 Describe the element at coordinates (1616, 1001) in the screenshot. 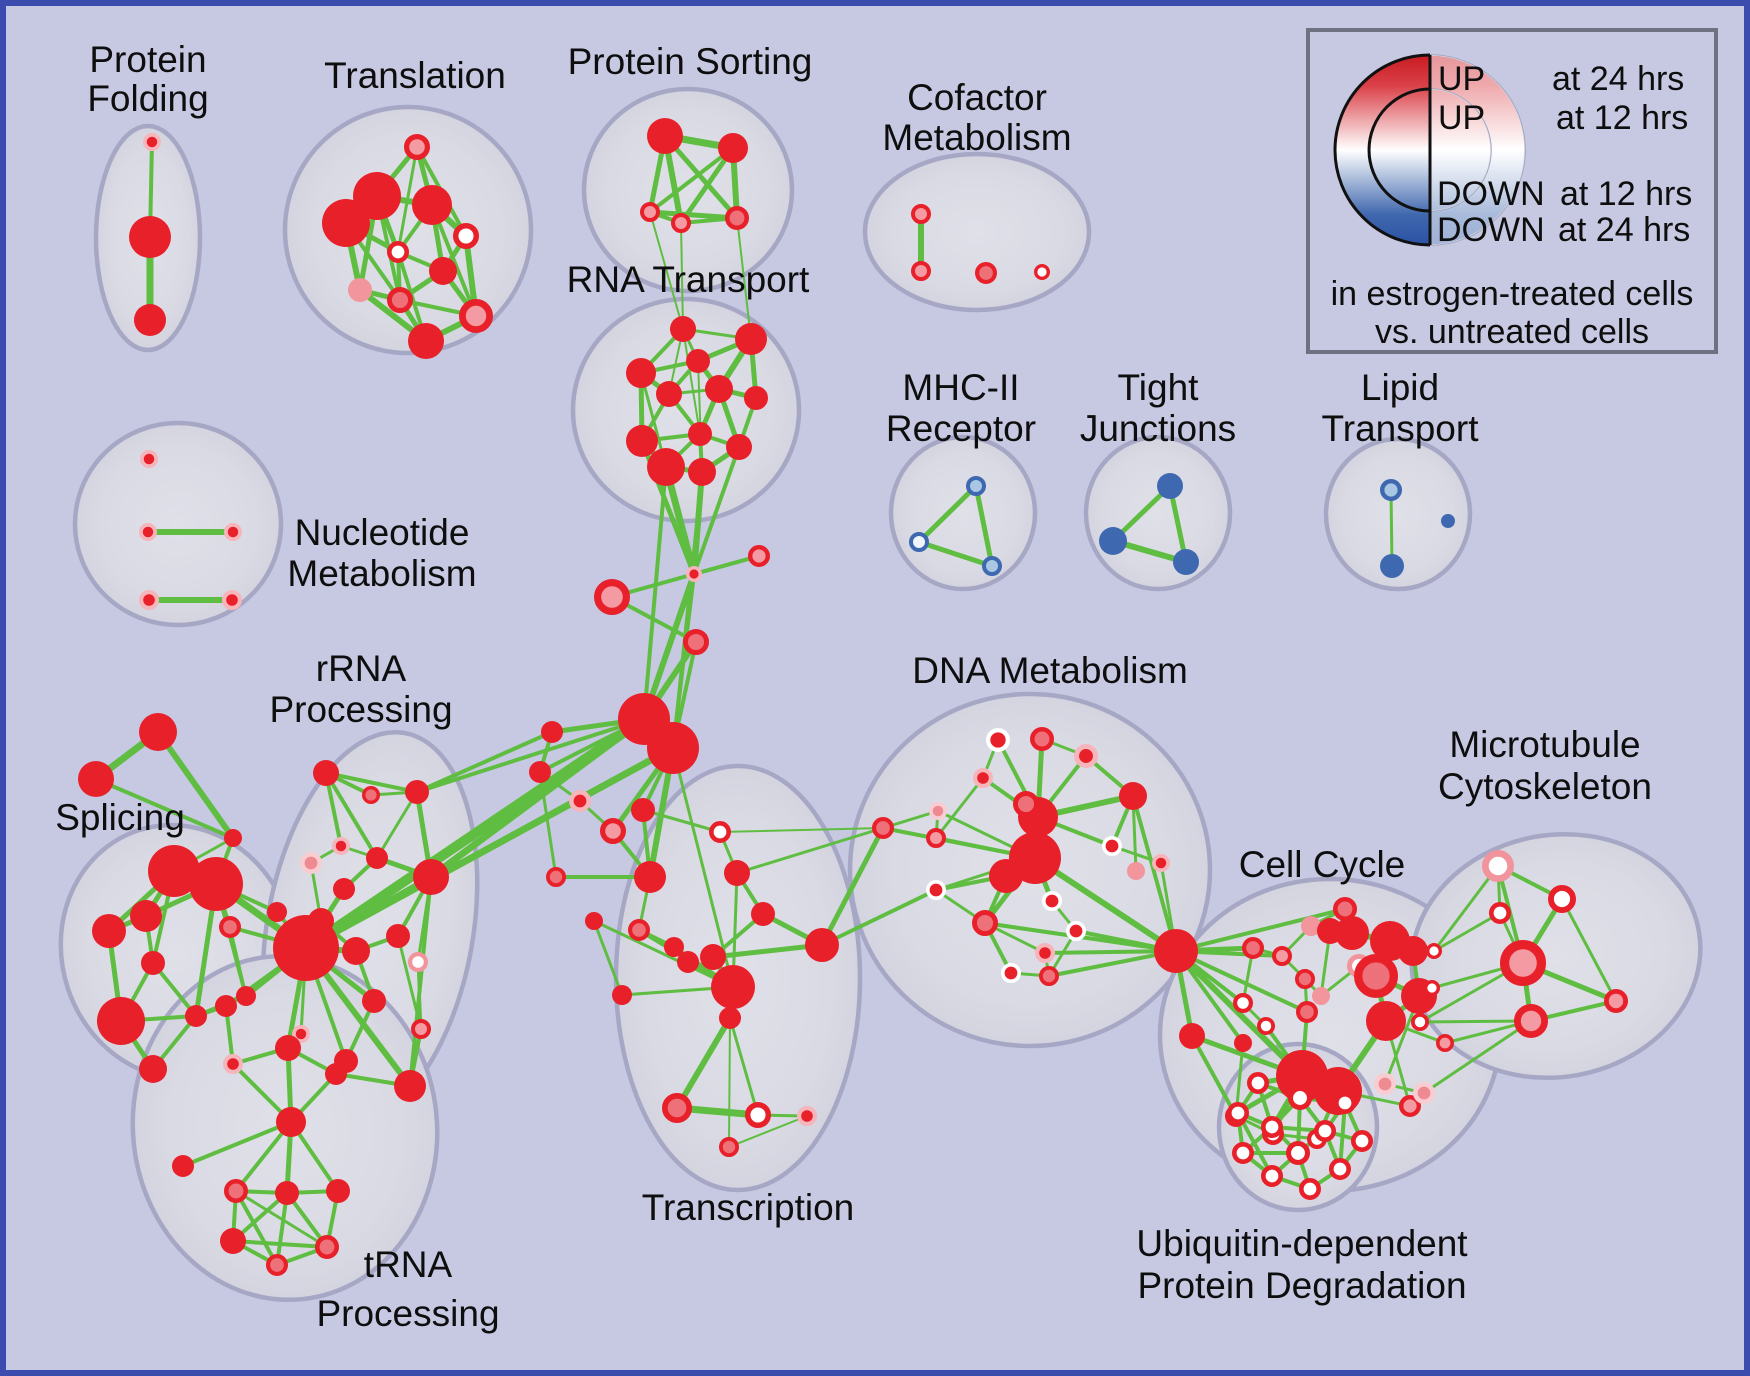

I see `node-mt6` at that location.